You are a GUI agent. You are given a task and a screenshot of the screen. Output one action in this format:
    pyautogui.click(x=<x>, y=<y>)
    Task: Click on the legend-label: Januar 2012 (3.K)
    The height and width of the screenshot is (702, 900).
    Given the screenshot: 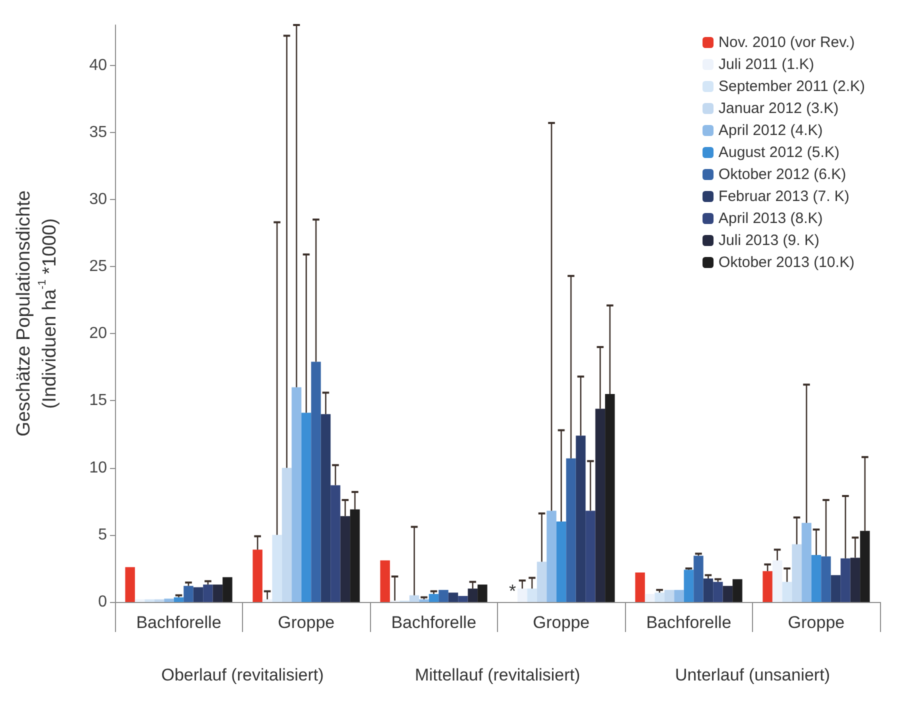 What is the action you would take?
    pyautogui.click(x=778, y=108)
    